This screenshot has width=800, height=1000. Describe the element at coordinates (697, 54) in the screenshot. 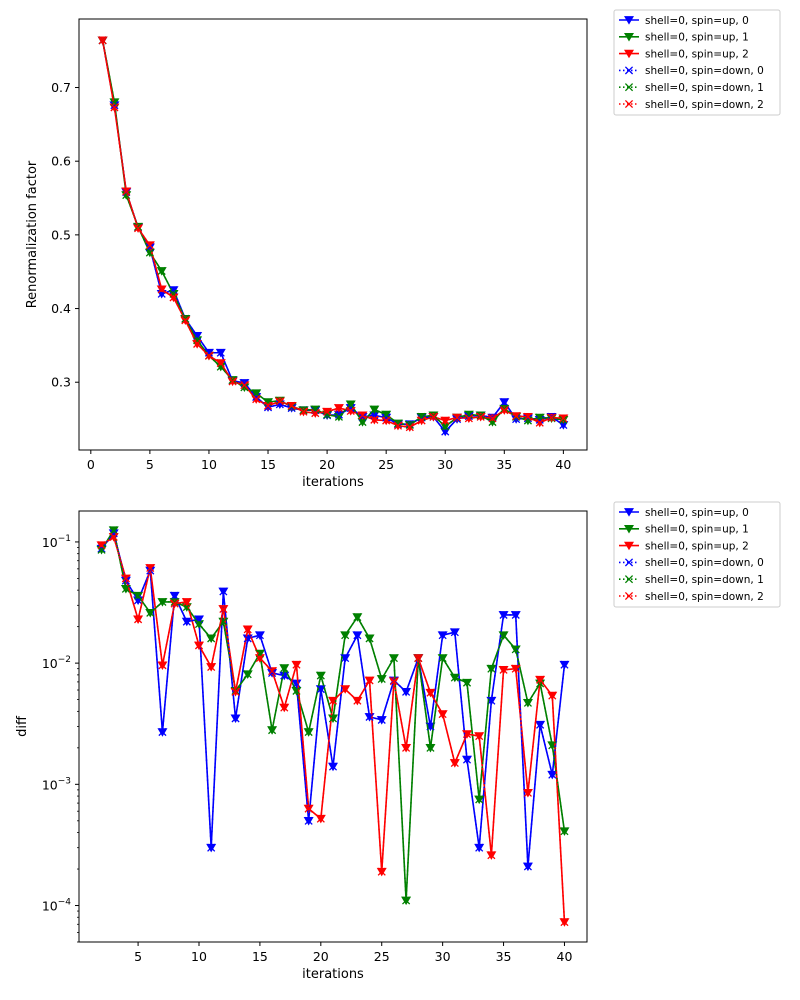

I see `legend-label: shell=0, spin=up, 2` at that location.